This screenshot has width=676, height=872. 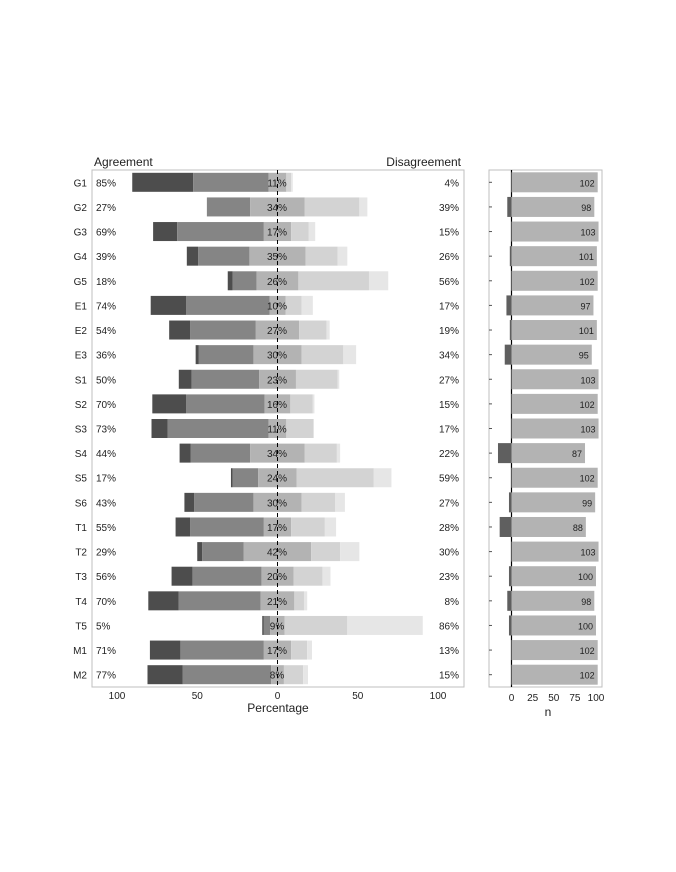 I want to click on count-bar-s3, so click(x=555, y=428).